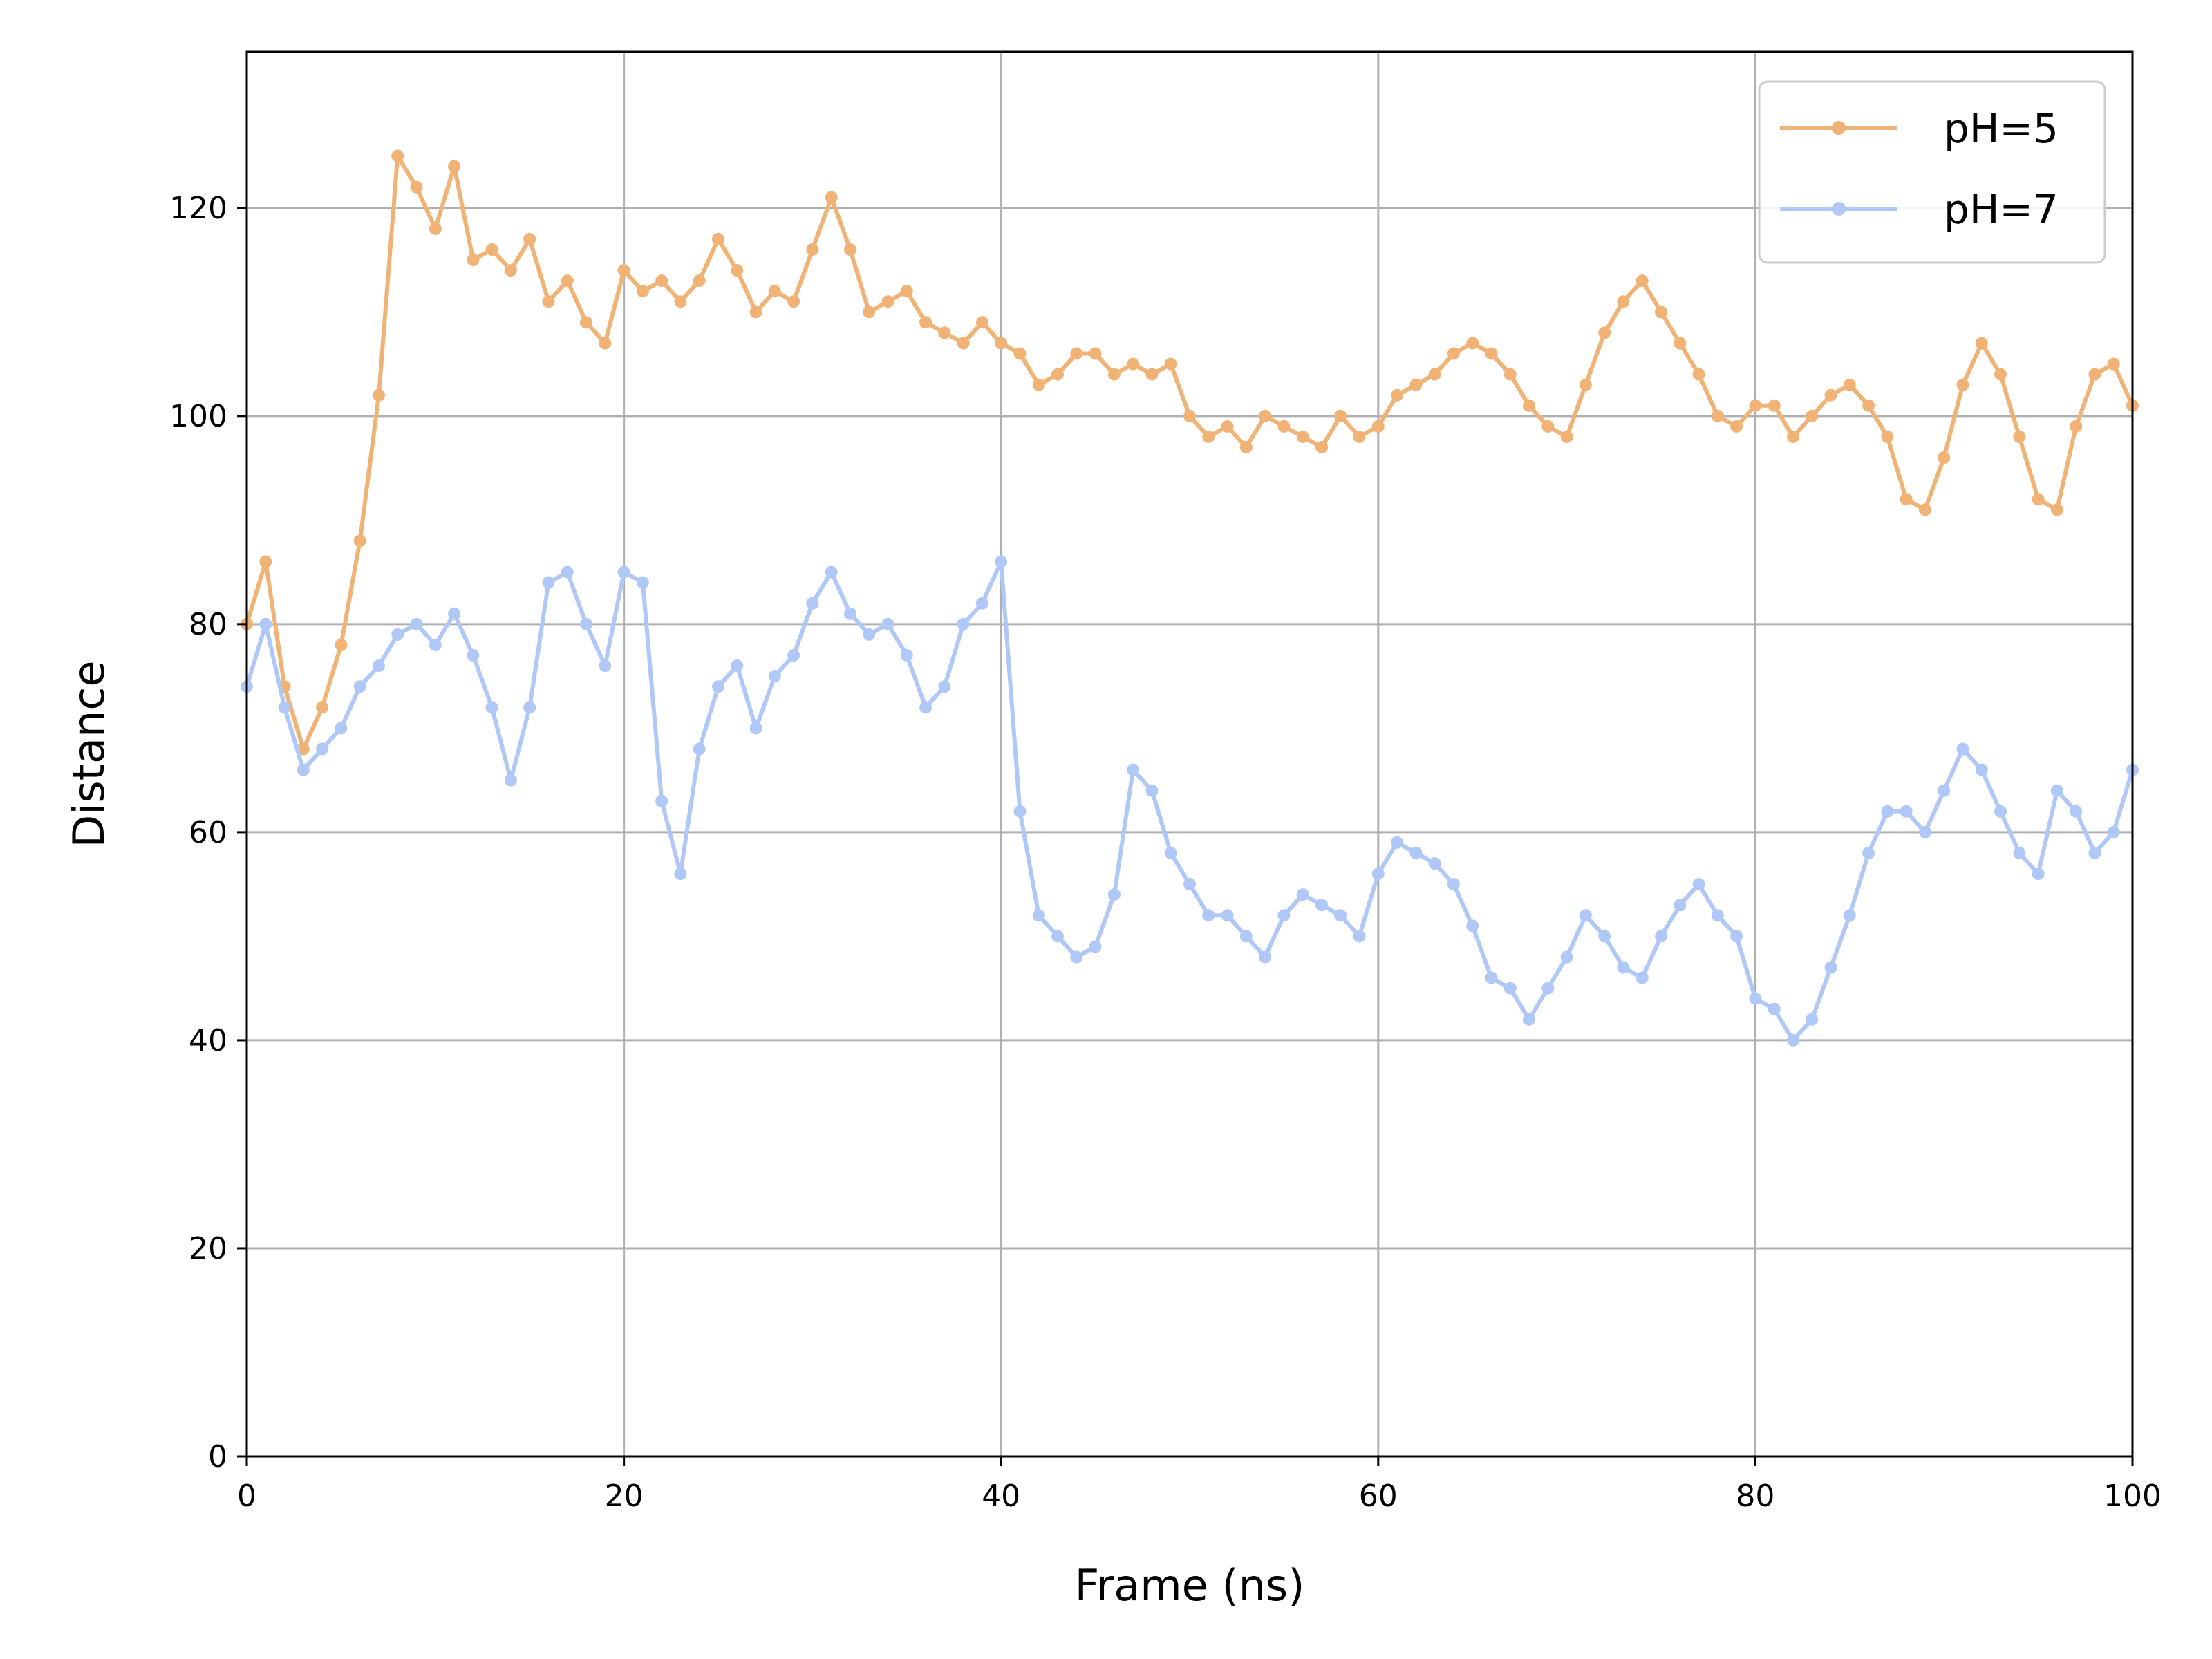  What do you see at coordinates (208, 1040) in the screenshot?
I see `y-tick-label: 40` at bounding box center [208, 1040].